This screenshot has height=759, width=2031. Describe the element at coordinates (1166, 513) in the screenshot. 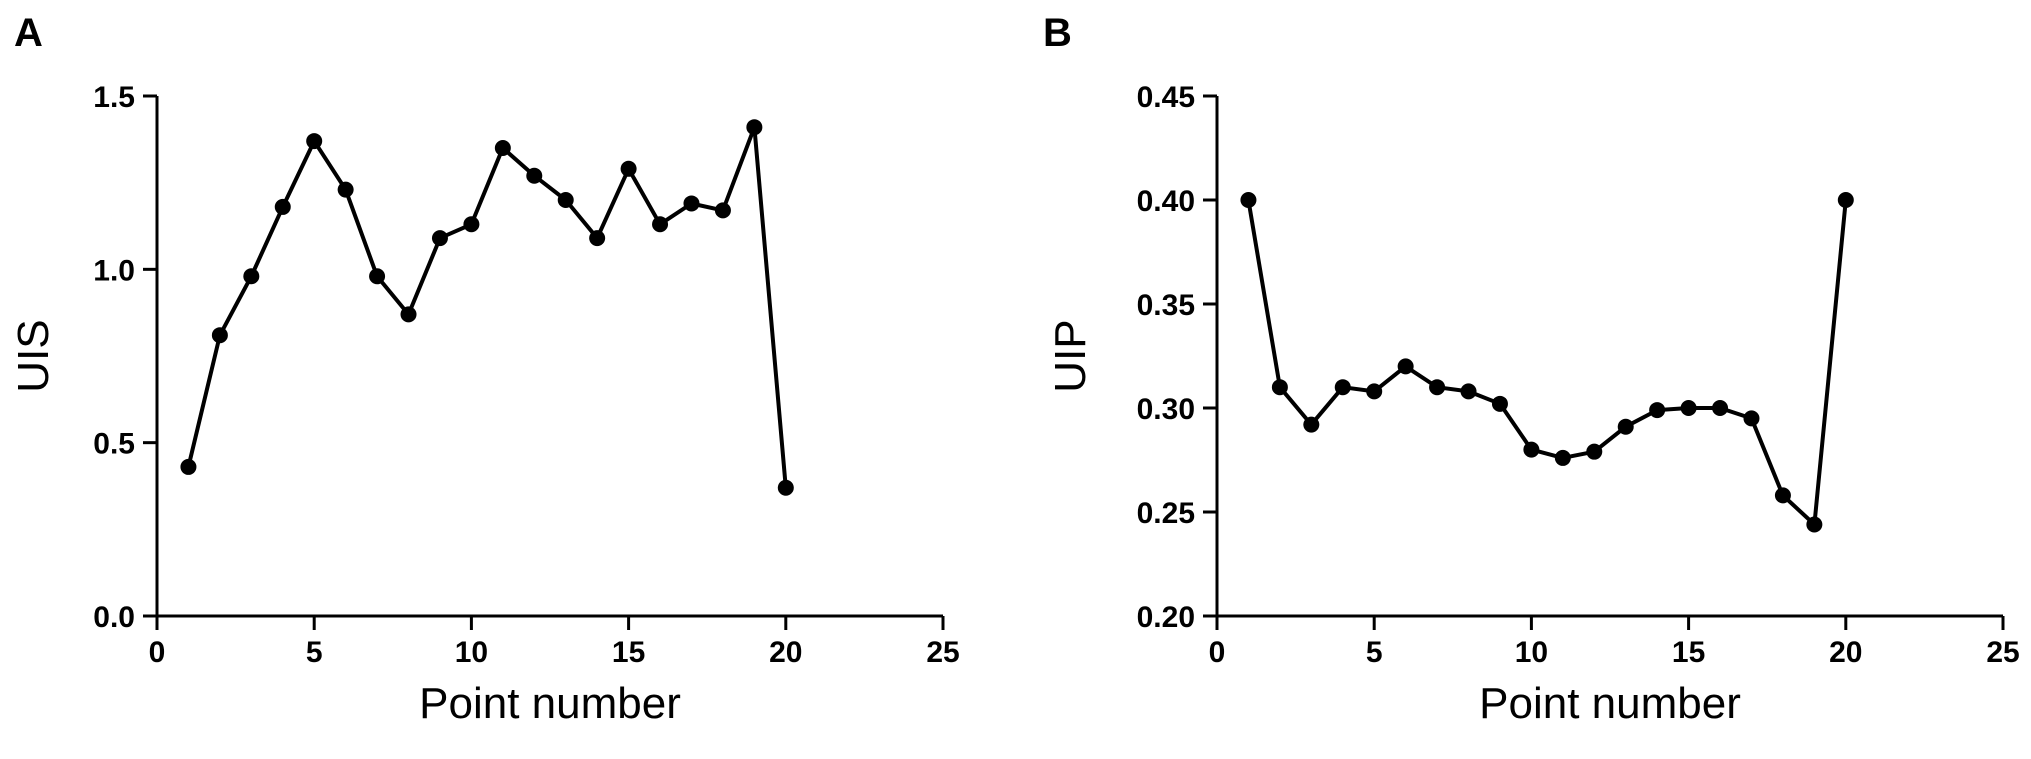

I see `y-tick-label: 0.25` at that location.